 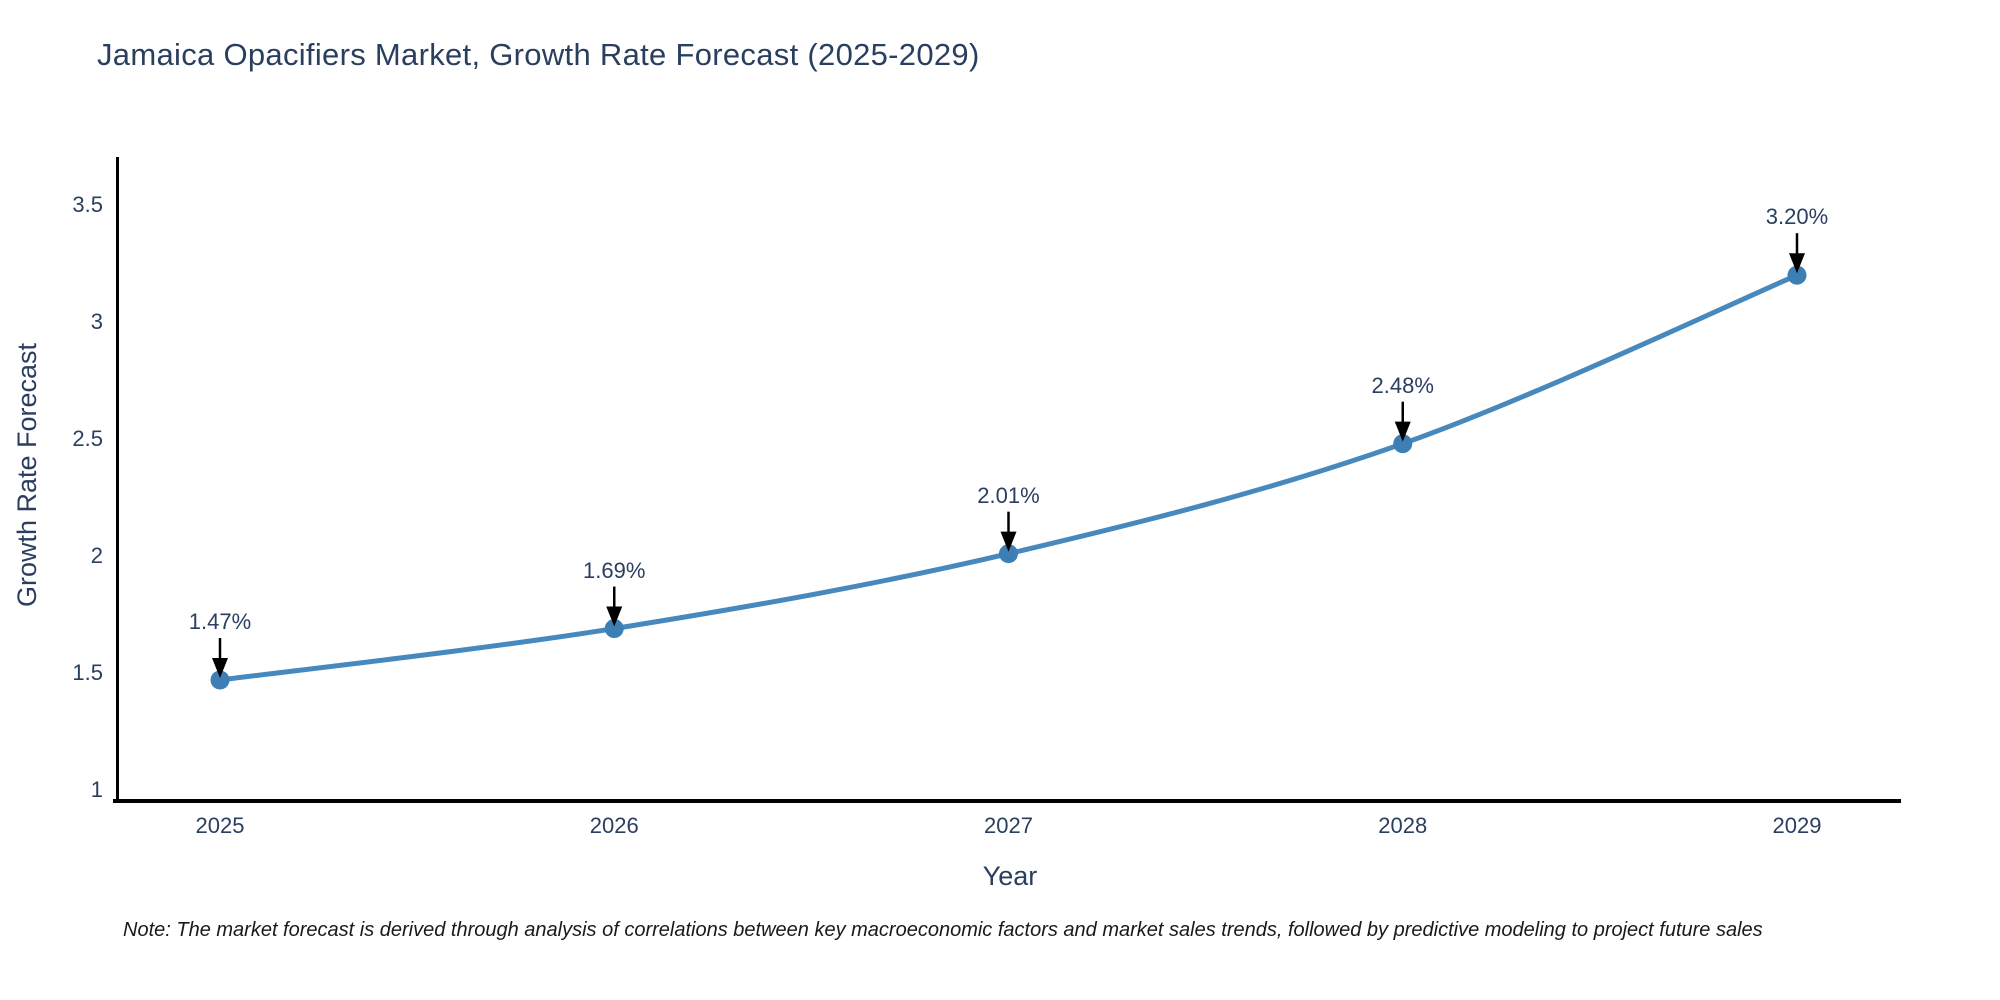 What do you see at coordinates (96, 789) in the screenshot?
I see `y-tick-label: 1` at bounding box center [96, 789].